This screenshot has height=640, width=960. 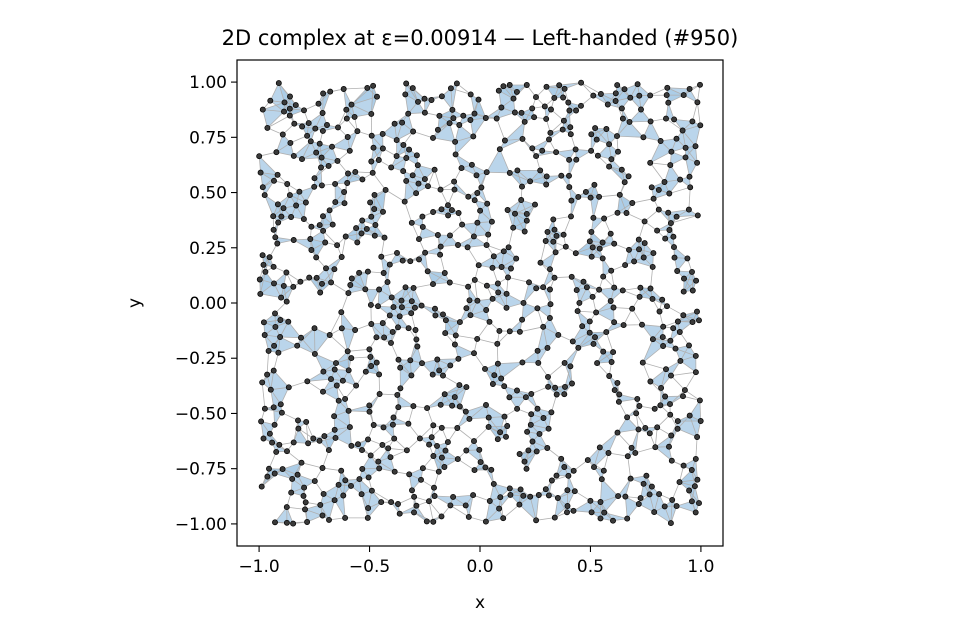 What do you see at coordinates (479, 567) in the screenshot?
I see `x-tick-label: 0.0` at bounding box center [479, 567].